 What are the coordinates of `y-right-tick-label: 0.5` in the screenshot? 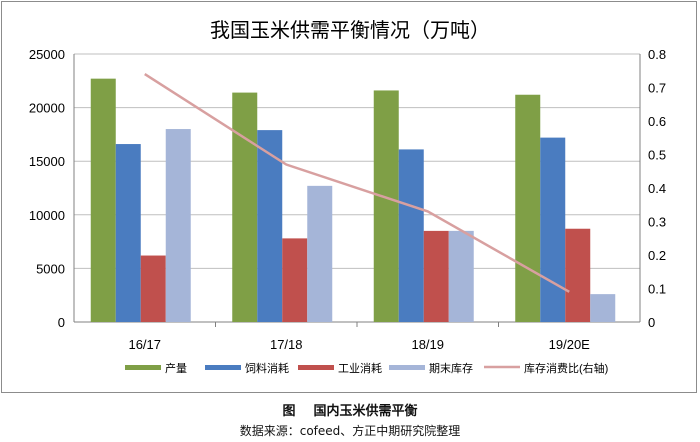 It's located at (657, 155).